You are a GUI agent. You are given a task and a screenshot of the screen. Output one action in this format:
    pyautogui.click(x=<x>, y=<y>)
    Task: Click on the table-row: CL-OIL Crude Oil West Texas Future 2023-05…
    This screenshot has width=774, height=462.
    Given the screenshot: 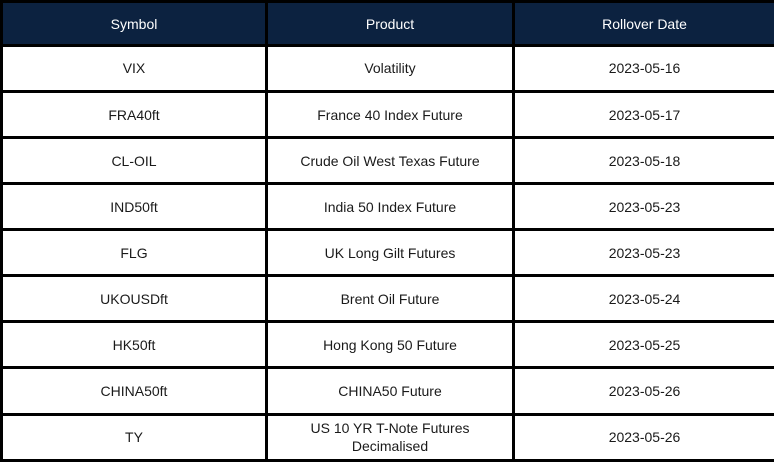 What is the action you would take?
    pyautogui.click(x=387, y=161)
    